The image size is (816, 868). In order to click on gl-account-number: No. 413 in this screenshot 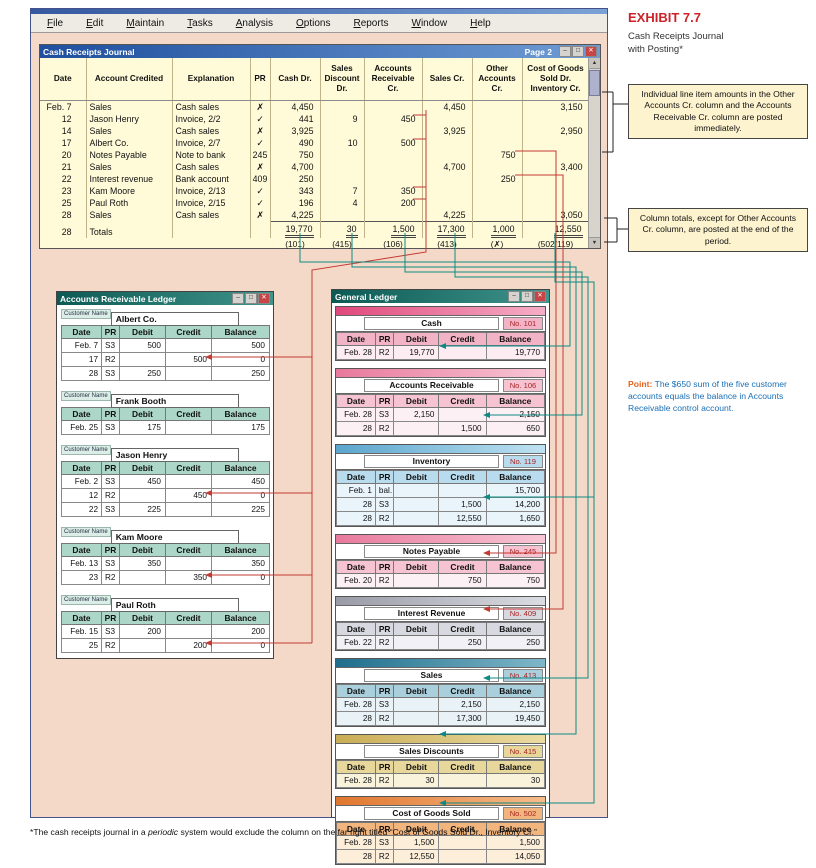, I will do `click(523, 675)`.